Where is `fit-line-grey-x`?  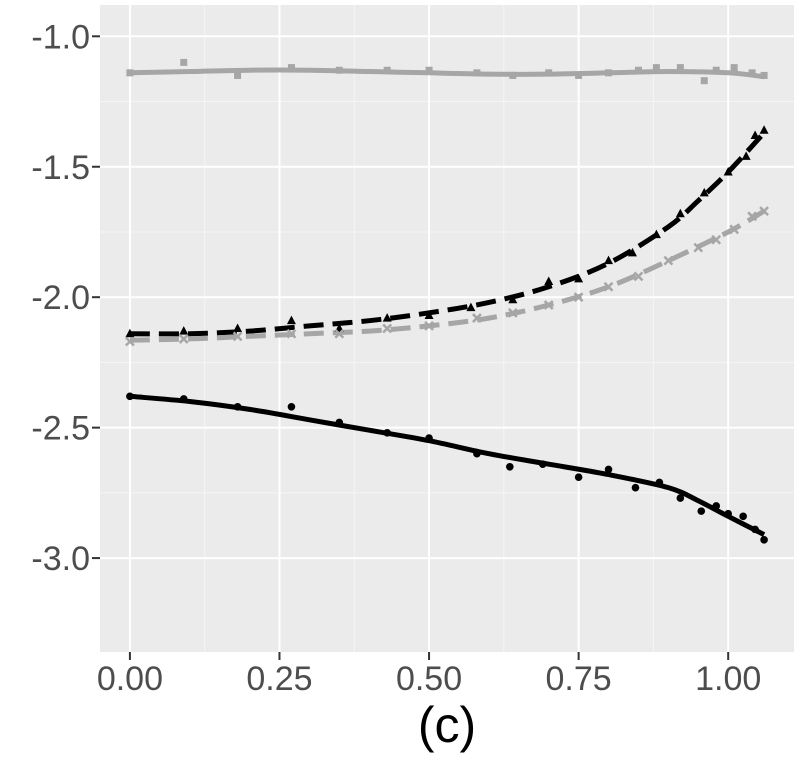 fit-line-grey-x is located at coordinates (447, 275).